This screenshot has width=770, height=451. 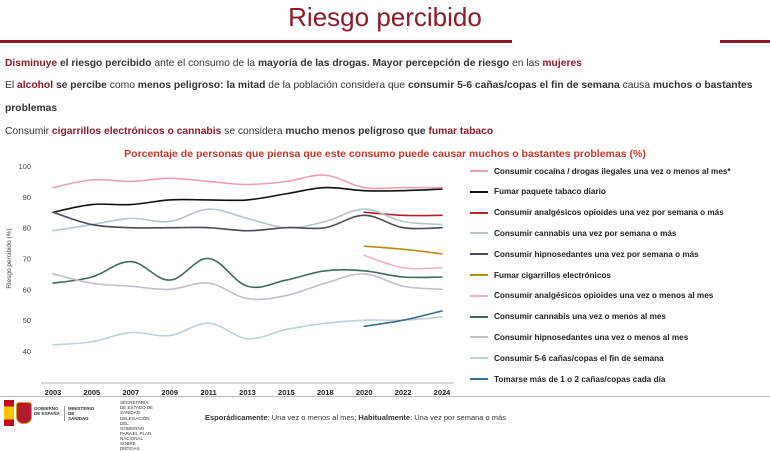 I want to click on x-tick-label: 2022, so click(x=403, y=392).